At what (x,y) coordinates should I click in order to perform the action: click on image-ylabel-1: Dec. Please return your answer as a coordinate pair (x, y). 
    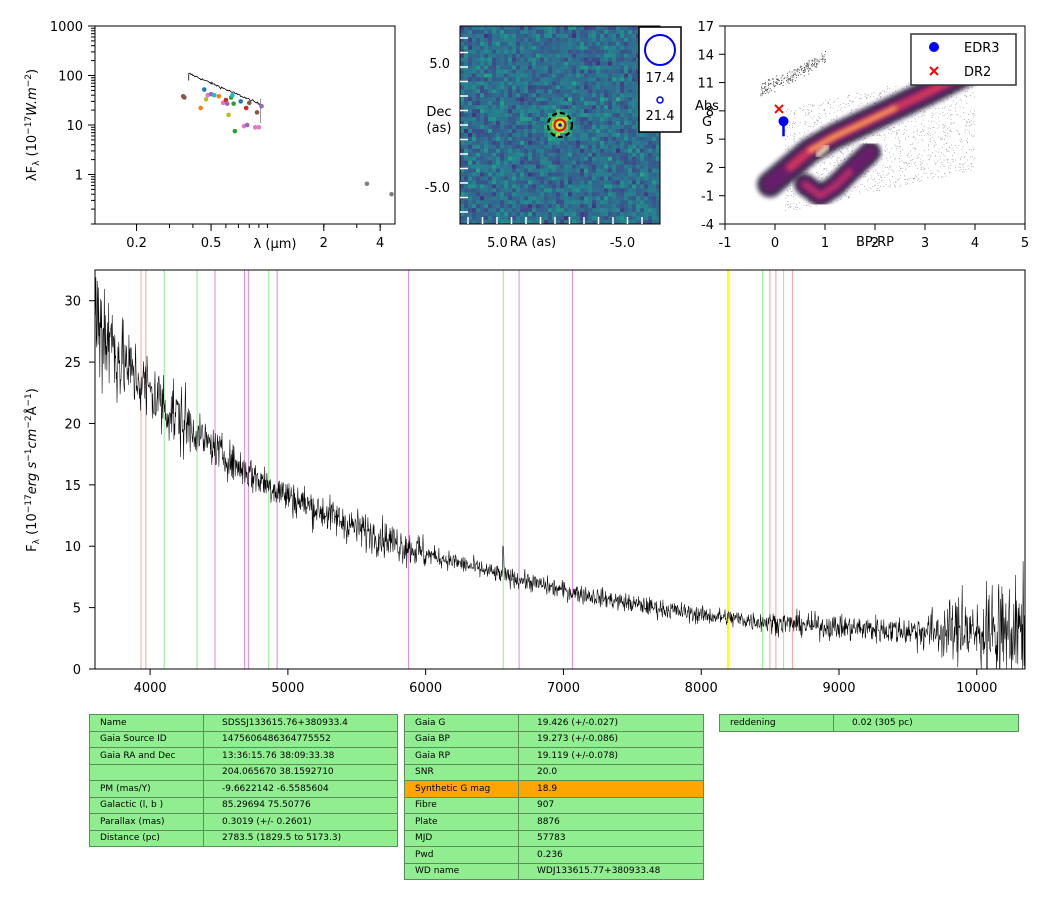
    Looking at the image, I should click on (438, 112).